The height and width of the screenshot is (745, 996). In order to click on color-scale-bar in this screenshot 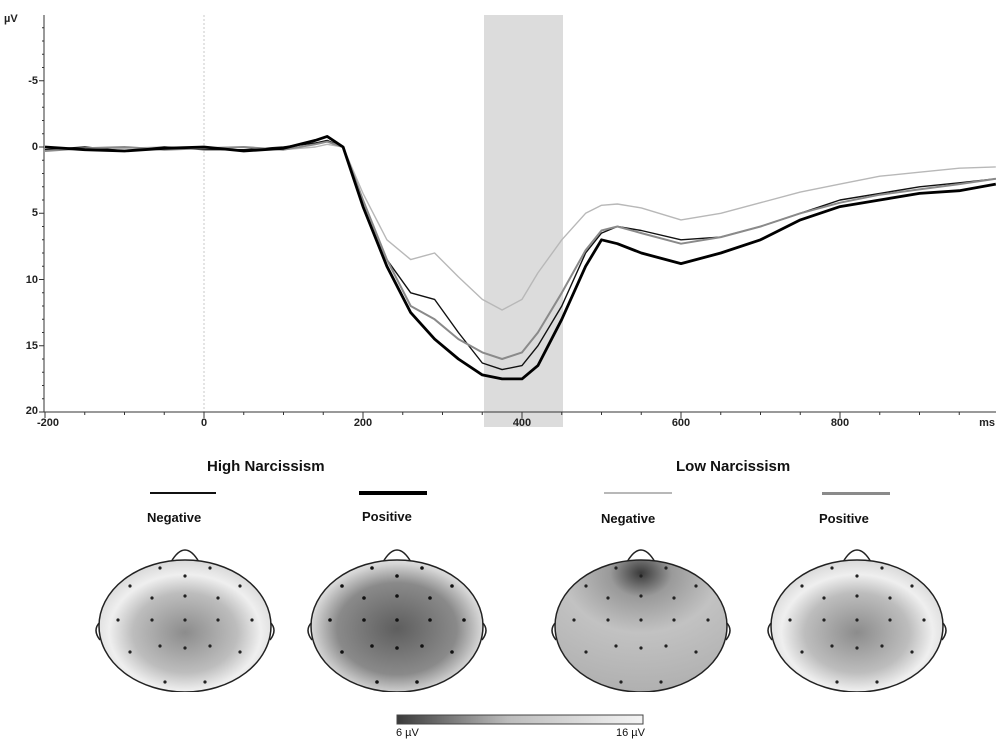, I will do `click(520, 719)`.